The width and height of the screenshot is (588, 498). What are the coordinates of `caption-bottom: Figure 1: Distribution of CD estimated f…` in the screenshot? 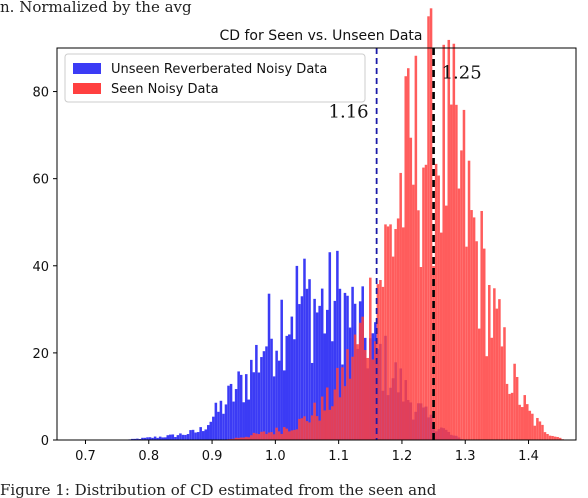 It's located at (218, 489).